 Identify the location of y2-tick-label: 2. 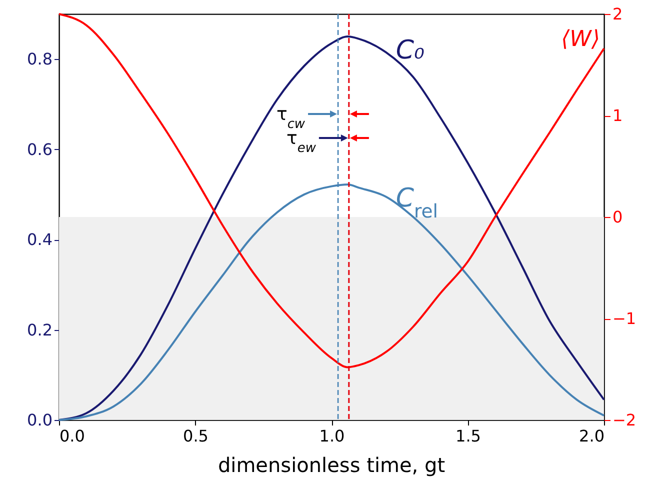
(617, 14).